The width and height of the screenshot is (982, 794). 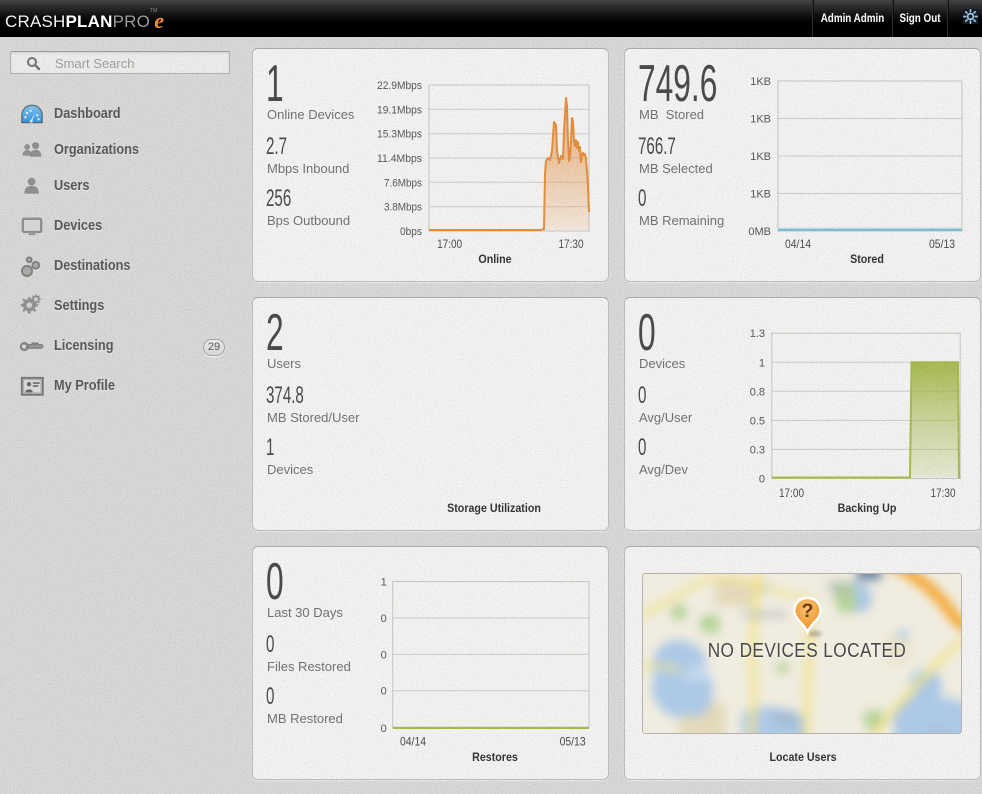 What do you see at coordinates (399, 135) in the screenshot?
I see `svg-text: 15.3Mbps` at bounding box center [399, 135].